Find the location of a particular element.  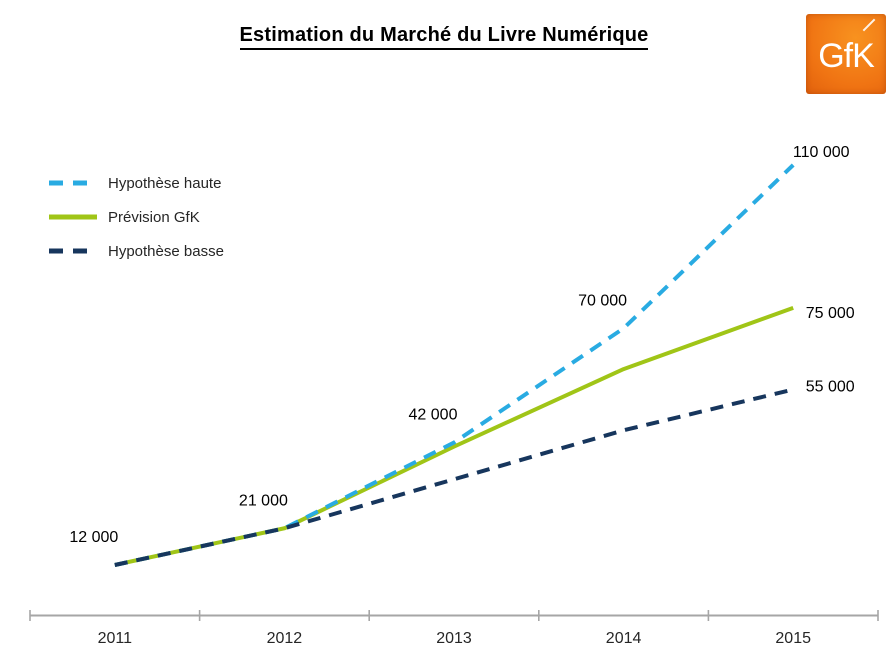

data-label: 42 000 is located at coordinates (433, 415).